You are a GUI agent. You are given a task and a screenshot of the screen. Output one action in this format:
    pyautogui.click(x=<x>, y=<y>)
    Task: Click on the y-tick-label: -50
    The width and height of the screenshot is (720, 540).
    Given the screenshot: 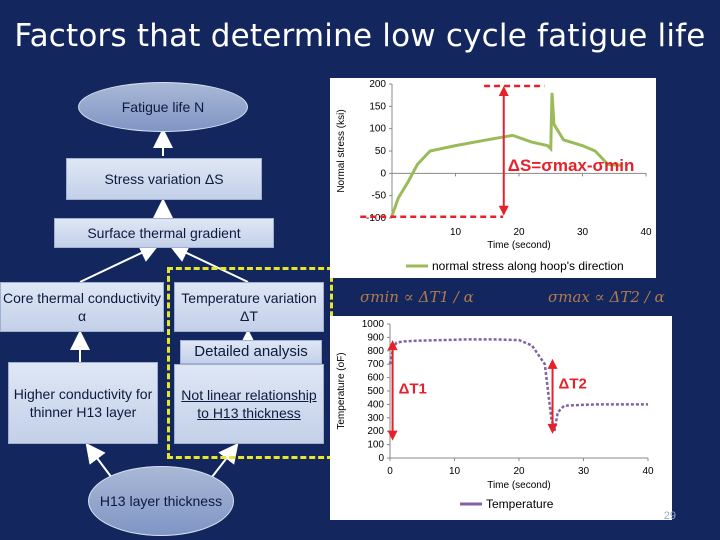 What is the action you would take?
    pyautogui.click(x=379, y=196)
    